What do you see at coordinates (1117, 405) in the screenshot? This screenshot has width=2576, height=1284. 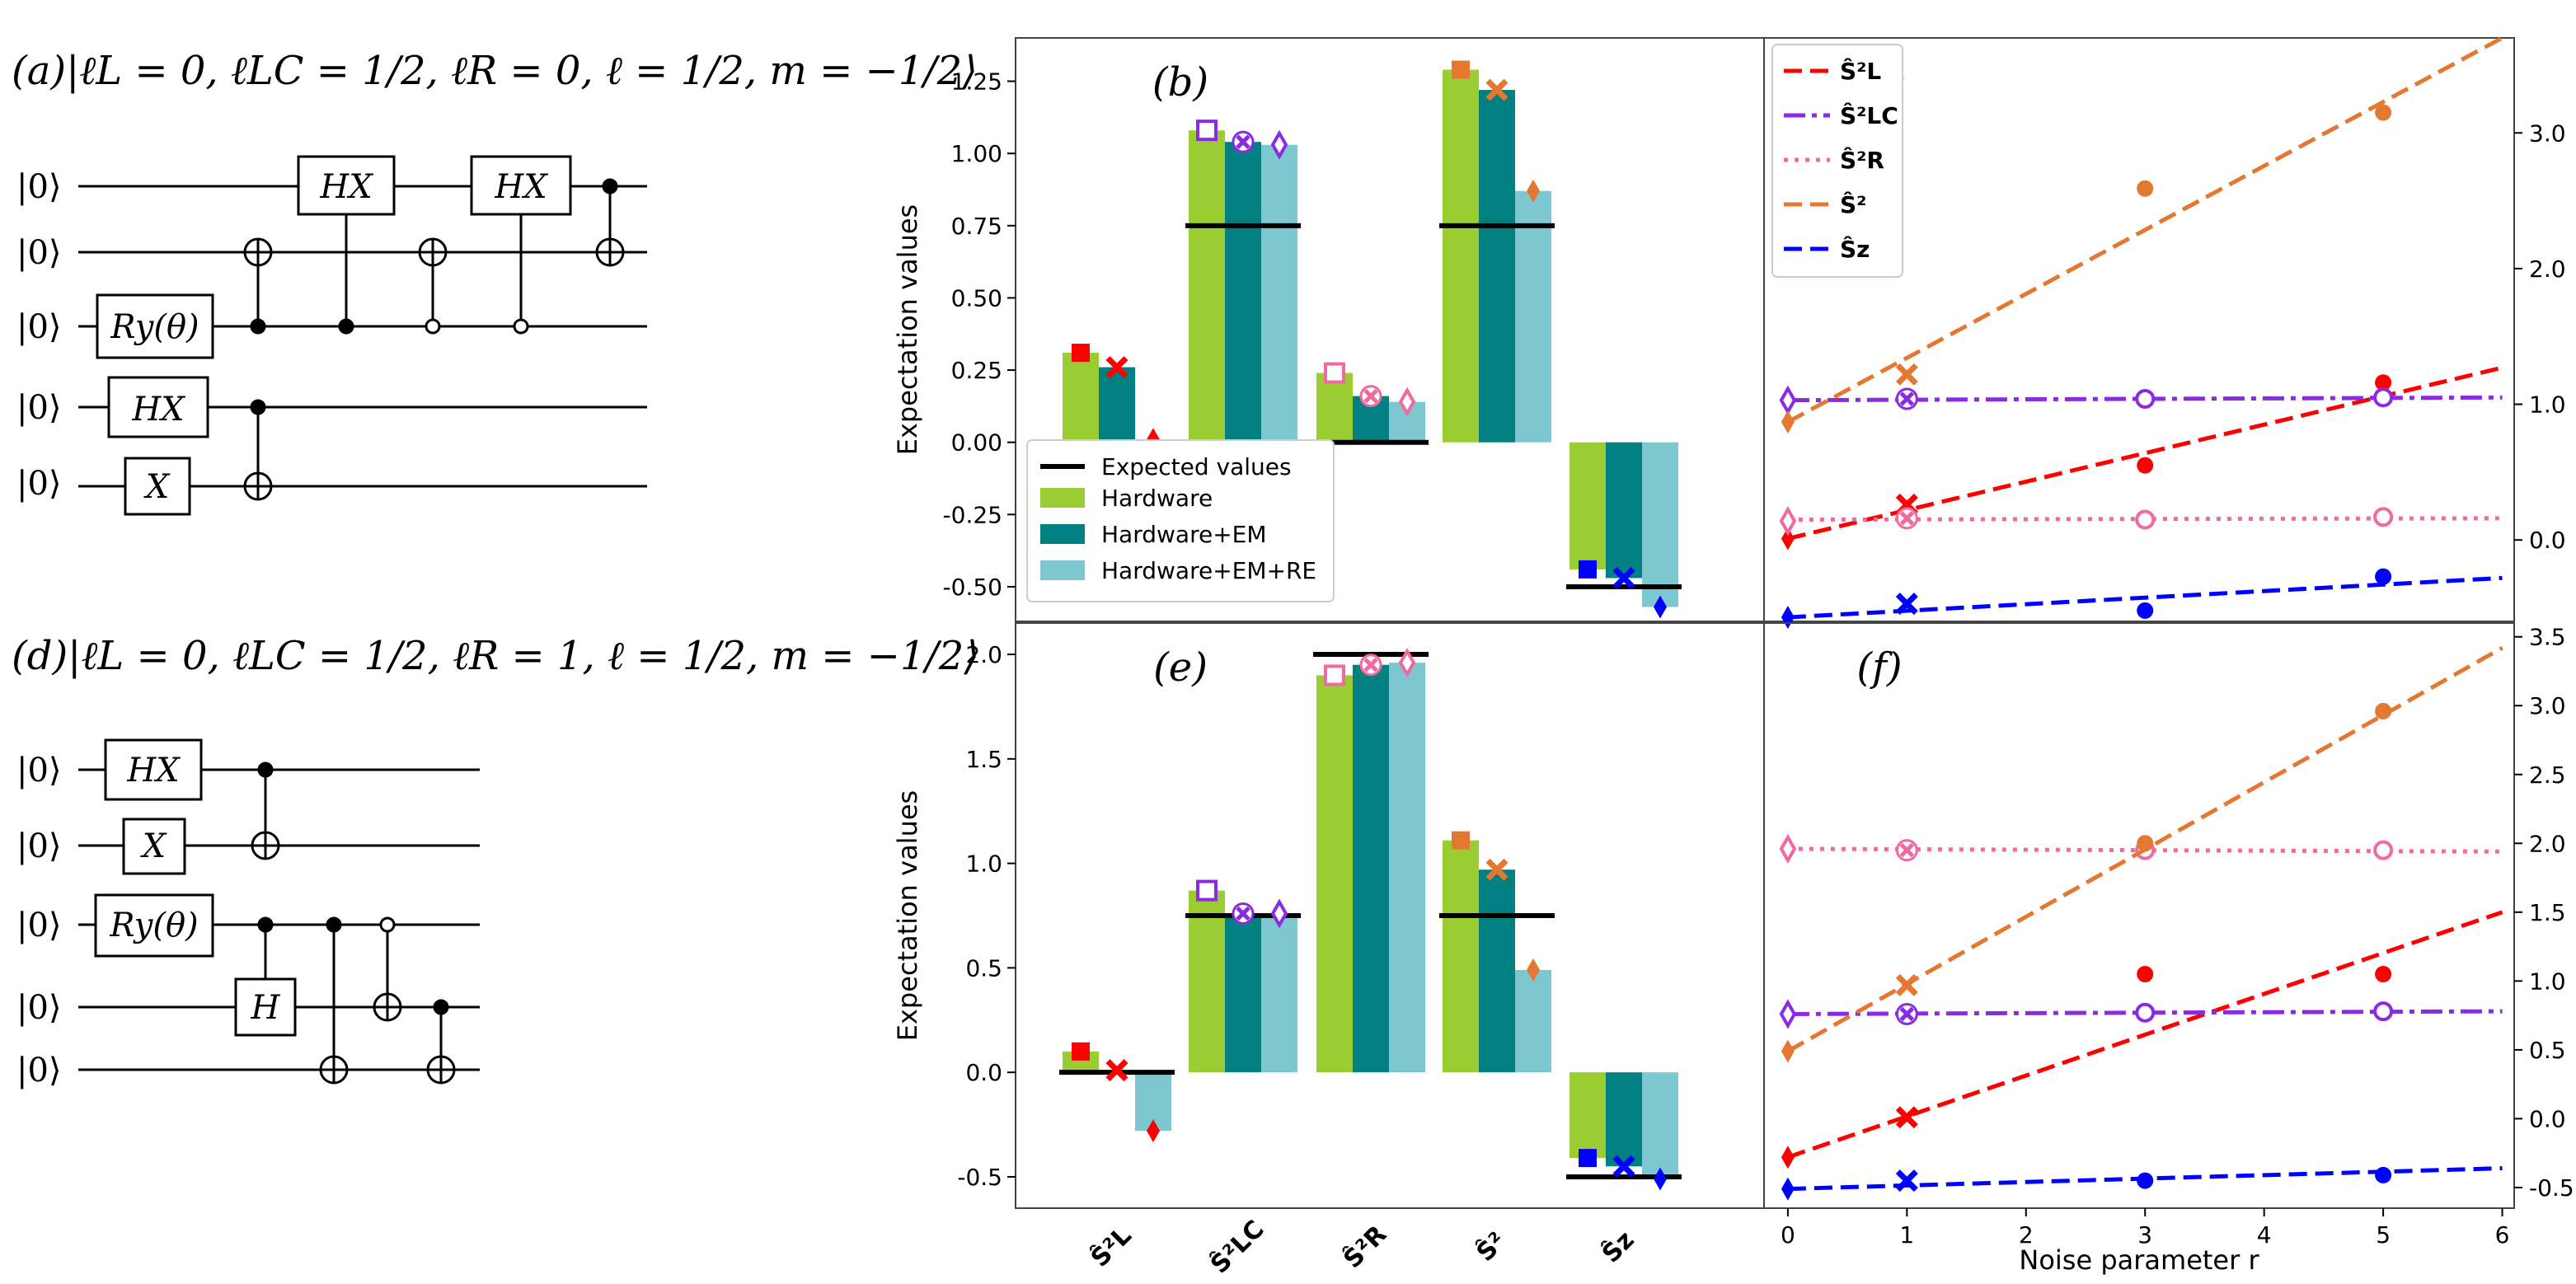 I see `bar-sl-em` at bounding box center [1117, 405].